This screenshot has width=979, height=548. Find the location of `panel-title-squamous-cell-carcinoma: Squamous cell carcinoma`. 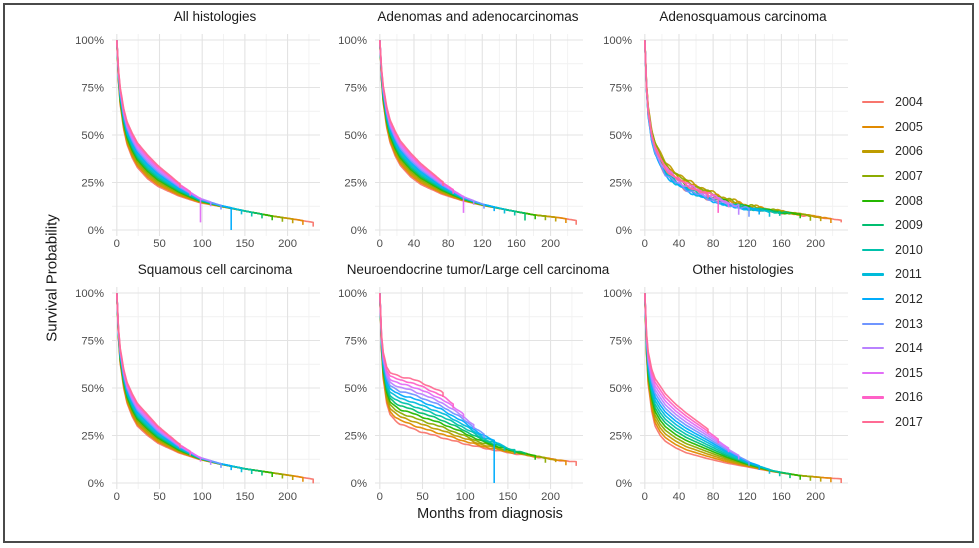

panel-title-squamous-cell-carcinoma: Squamous cell carcinoma is located at coordinates (215, 269).